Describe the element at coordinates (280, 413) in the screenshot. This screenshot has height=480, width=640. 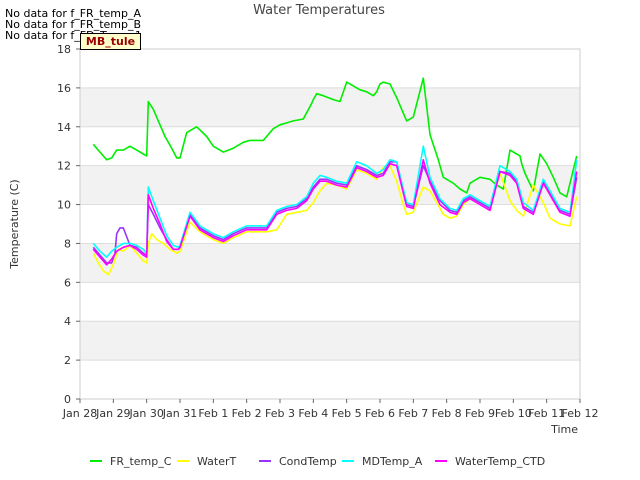
I see `x-tick-label: Feb 3` at that location.